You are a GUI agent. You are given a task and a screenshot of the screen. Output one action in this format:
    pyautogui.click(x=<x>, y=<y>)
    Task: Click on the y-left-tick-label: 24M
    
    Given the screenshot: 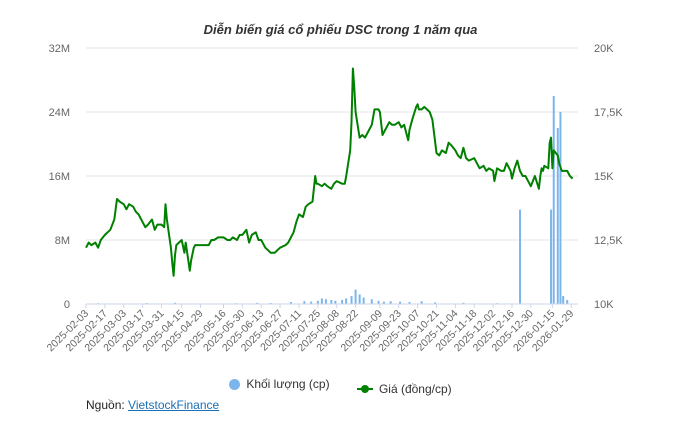 What is the action you would take?
    pyautogui.click(x=59, y=113)
    